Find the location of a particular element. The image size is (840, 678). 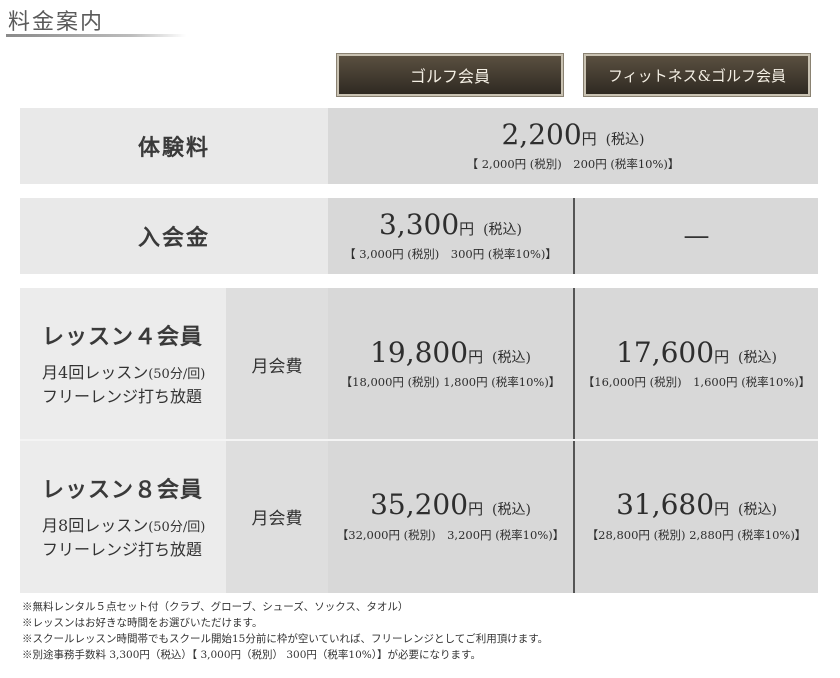

lesson8-golf-price: 35,200円 (税込) is located at coordinates (450, 505).